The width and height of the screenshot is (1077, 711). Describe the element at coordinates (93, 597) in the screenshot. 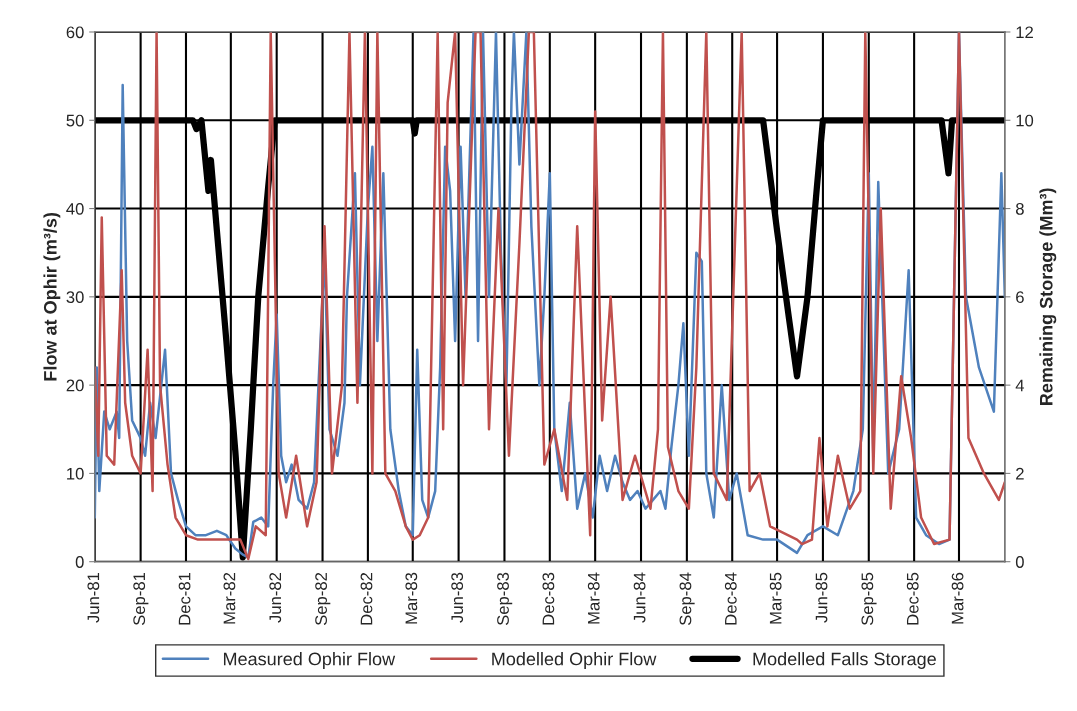

I see `x-tick-label: Jun-81` at that location.